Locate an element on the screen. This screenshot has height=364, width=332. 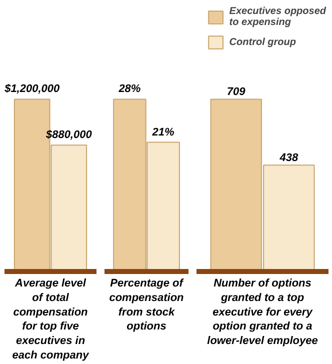
x-axis-title: Average level of total compensation for top five executives in each company is located at coordinates (51, 320).